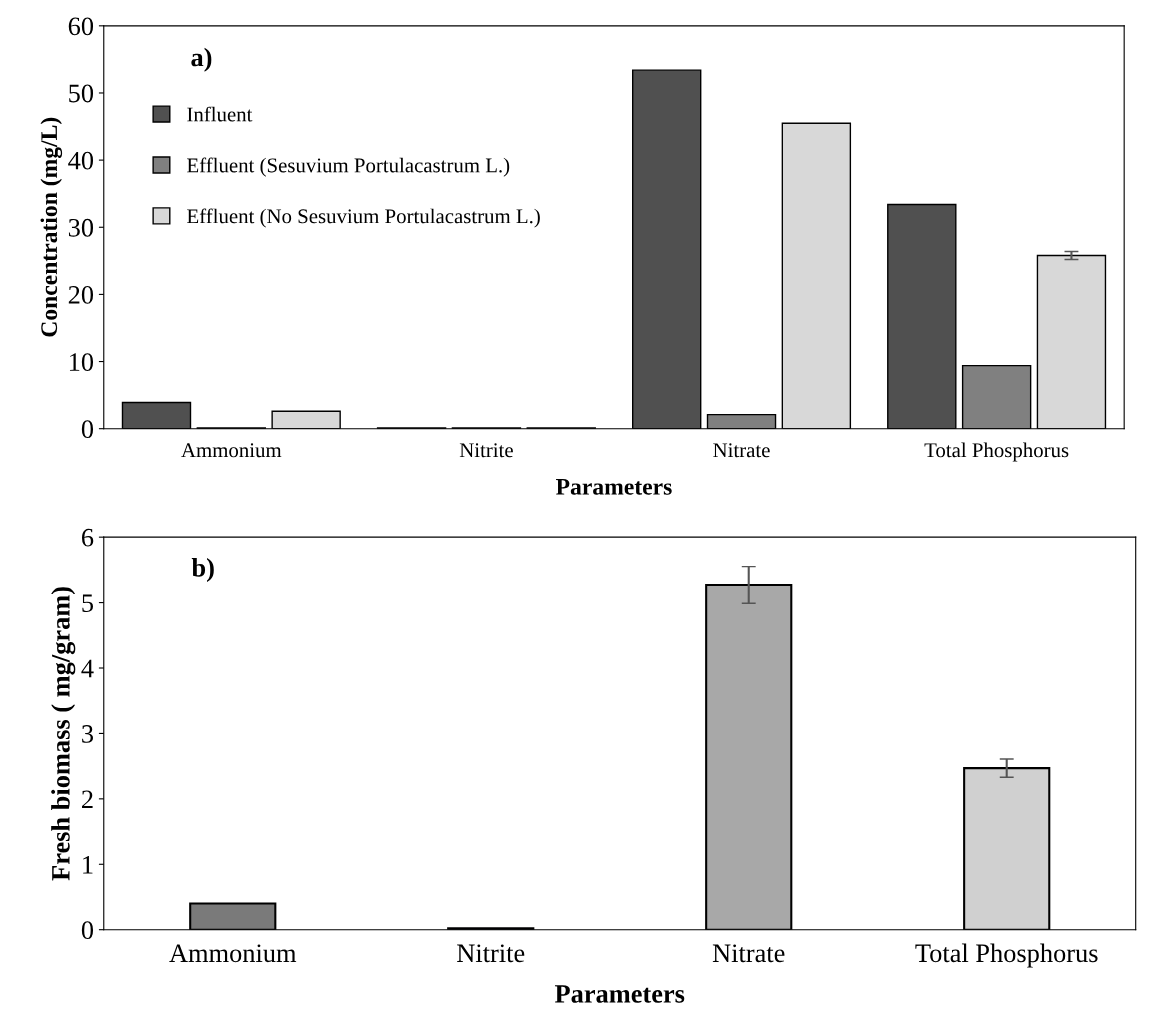 The width and height of the screenshot is (1153, 1033). Describe the element at coordinates (81, 93) in the screenshot. I see `y-tick-label: 50` at that location.